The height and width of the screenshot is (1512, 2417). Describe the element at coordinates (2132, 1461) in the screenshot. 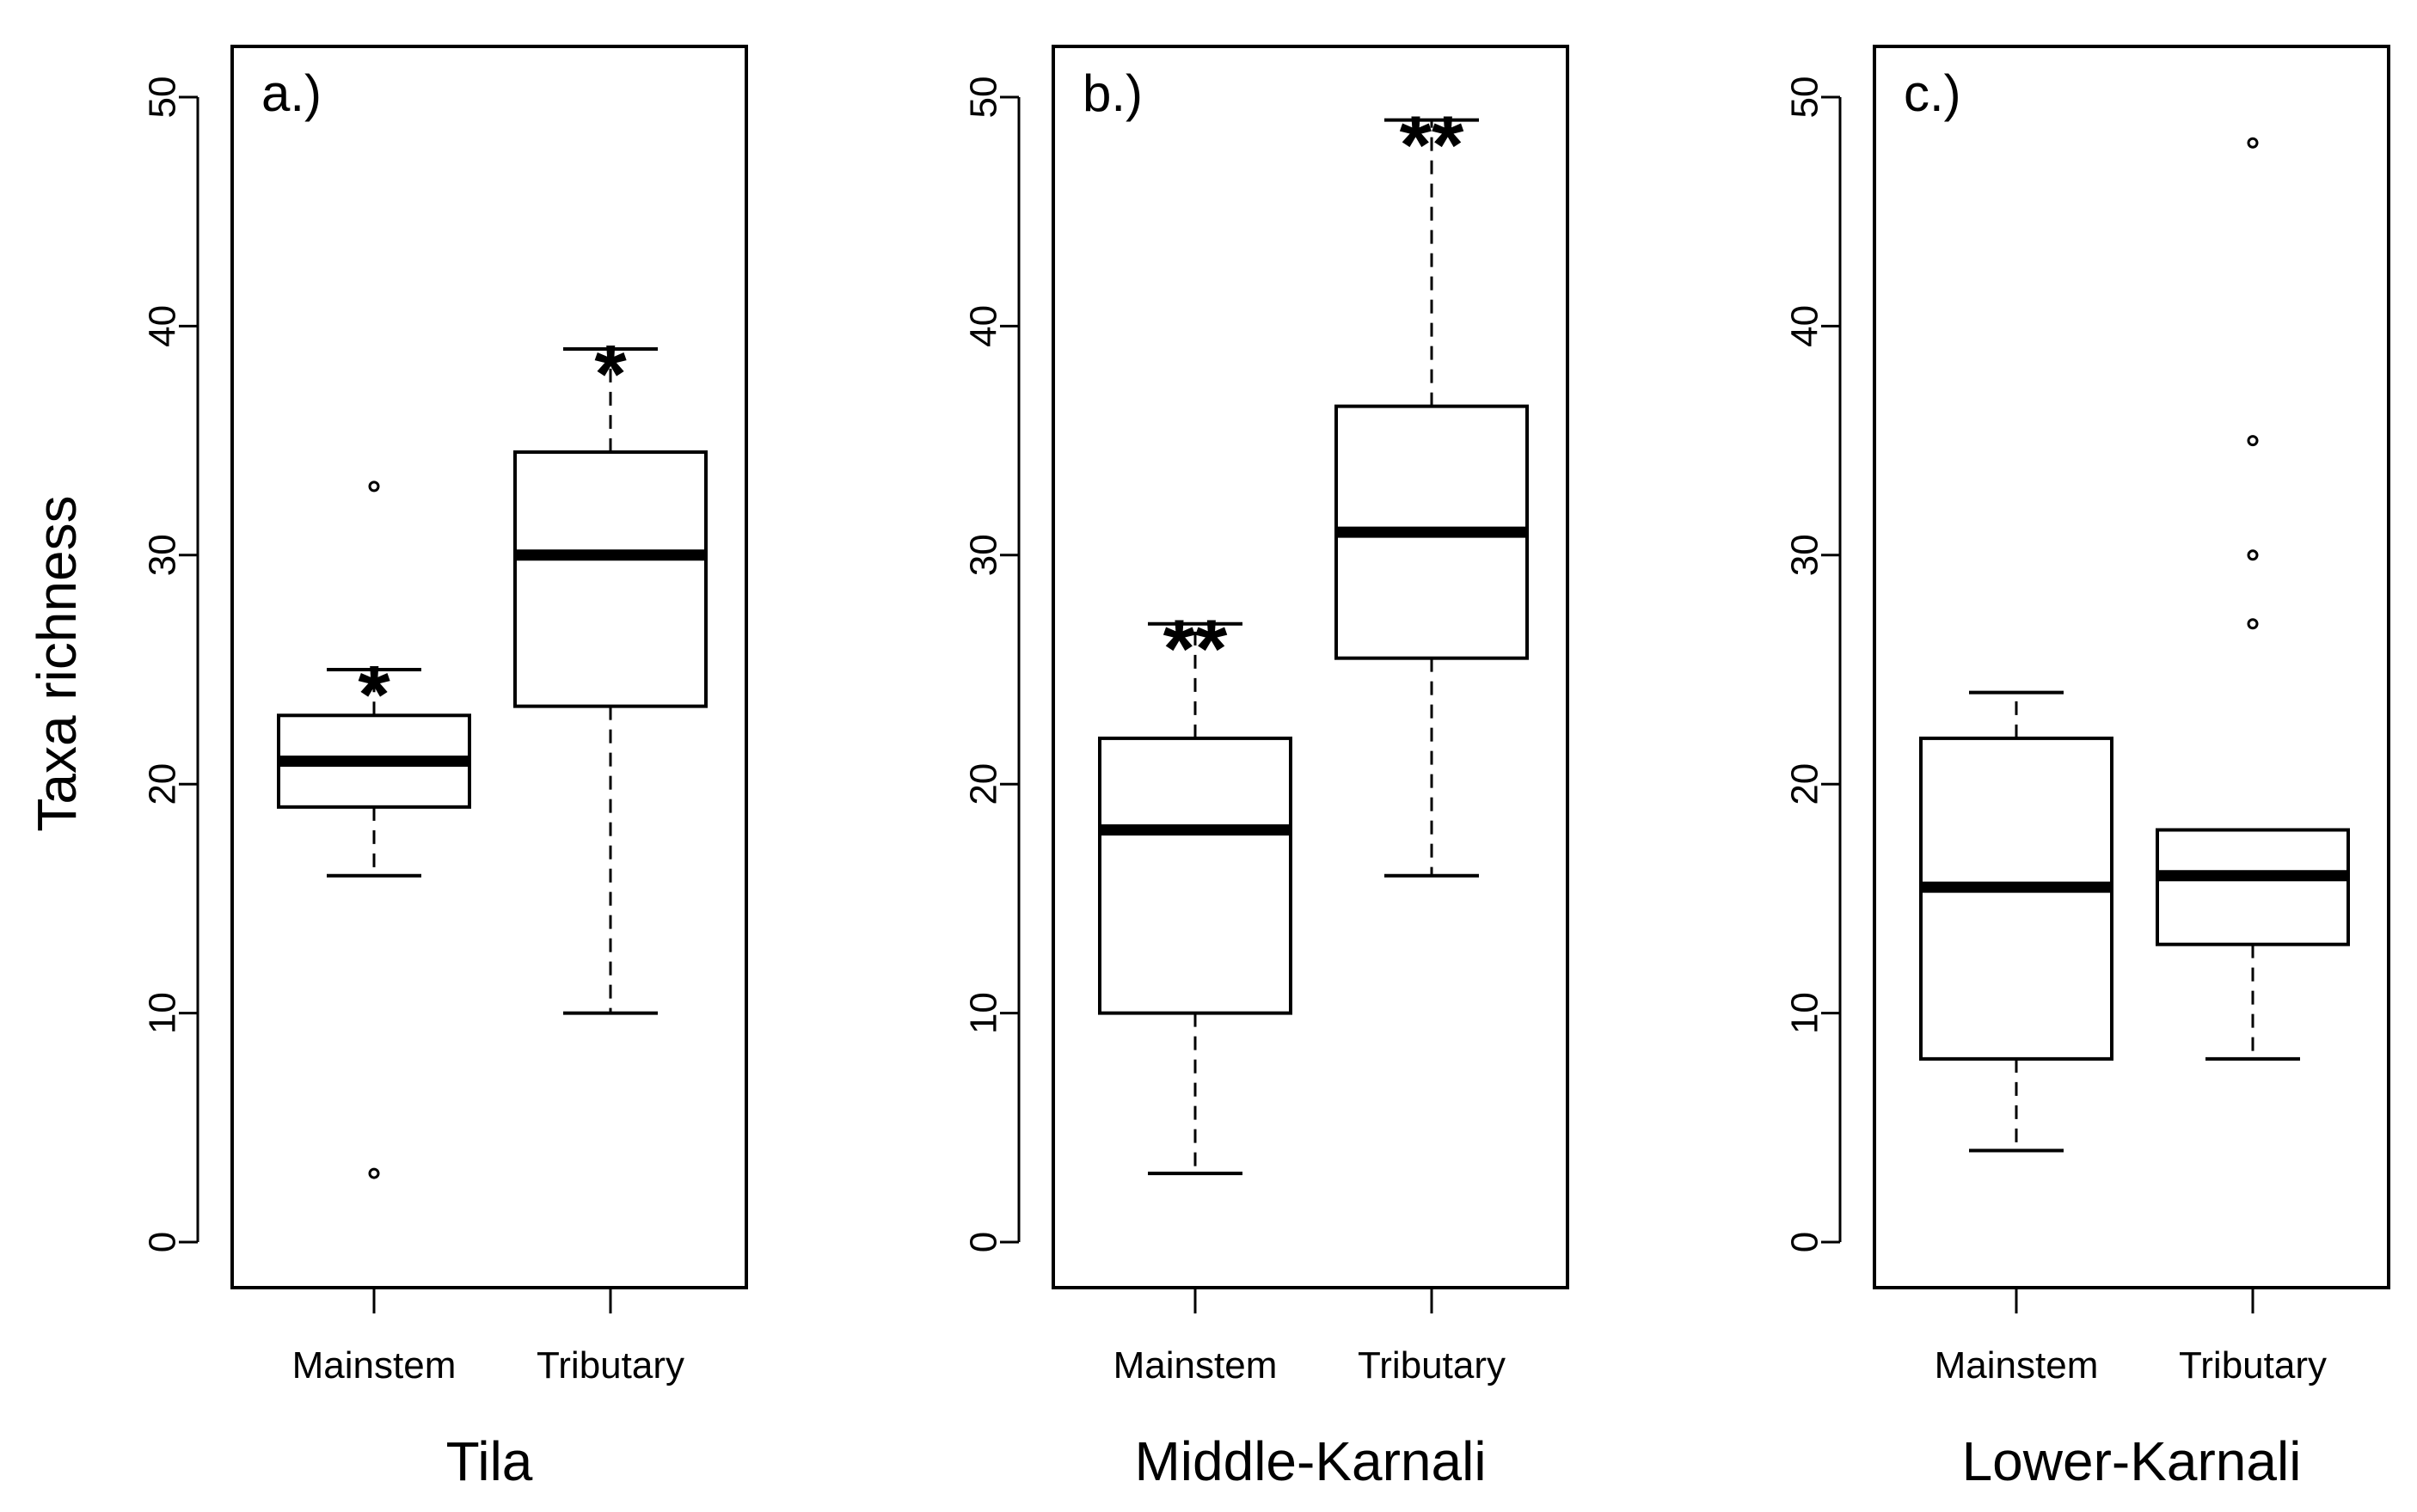

I see `x-axis-label: Lower-Karnali` at that location.